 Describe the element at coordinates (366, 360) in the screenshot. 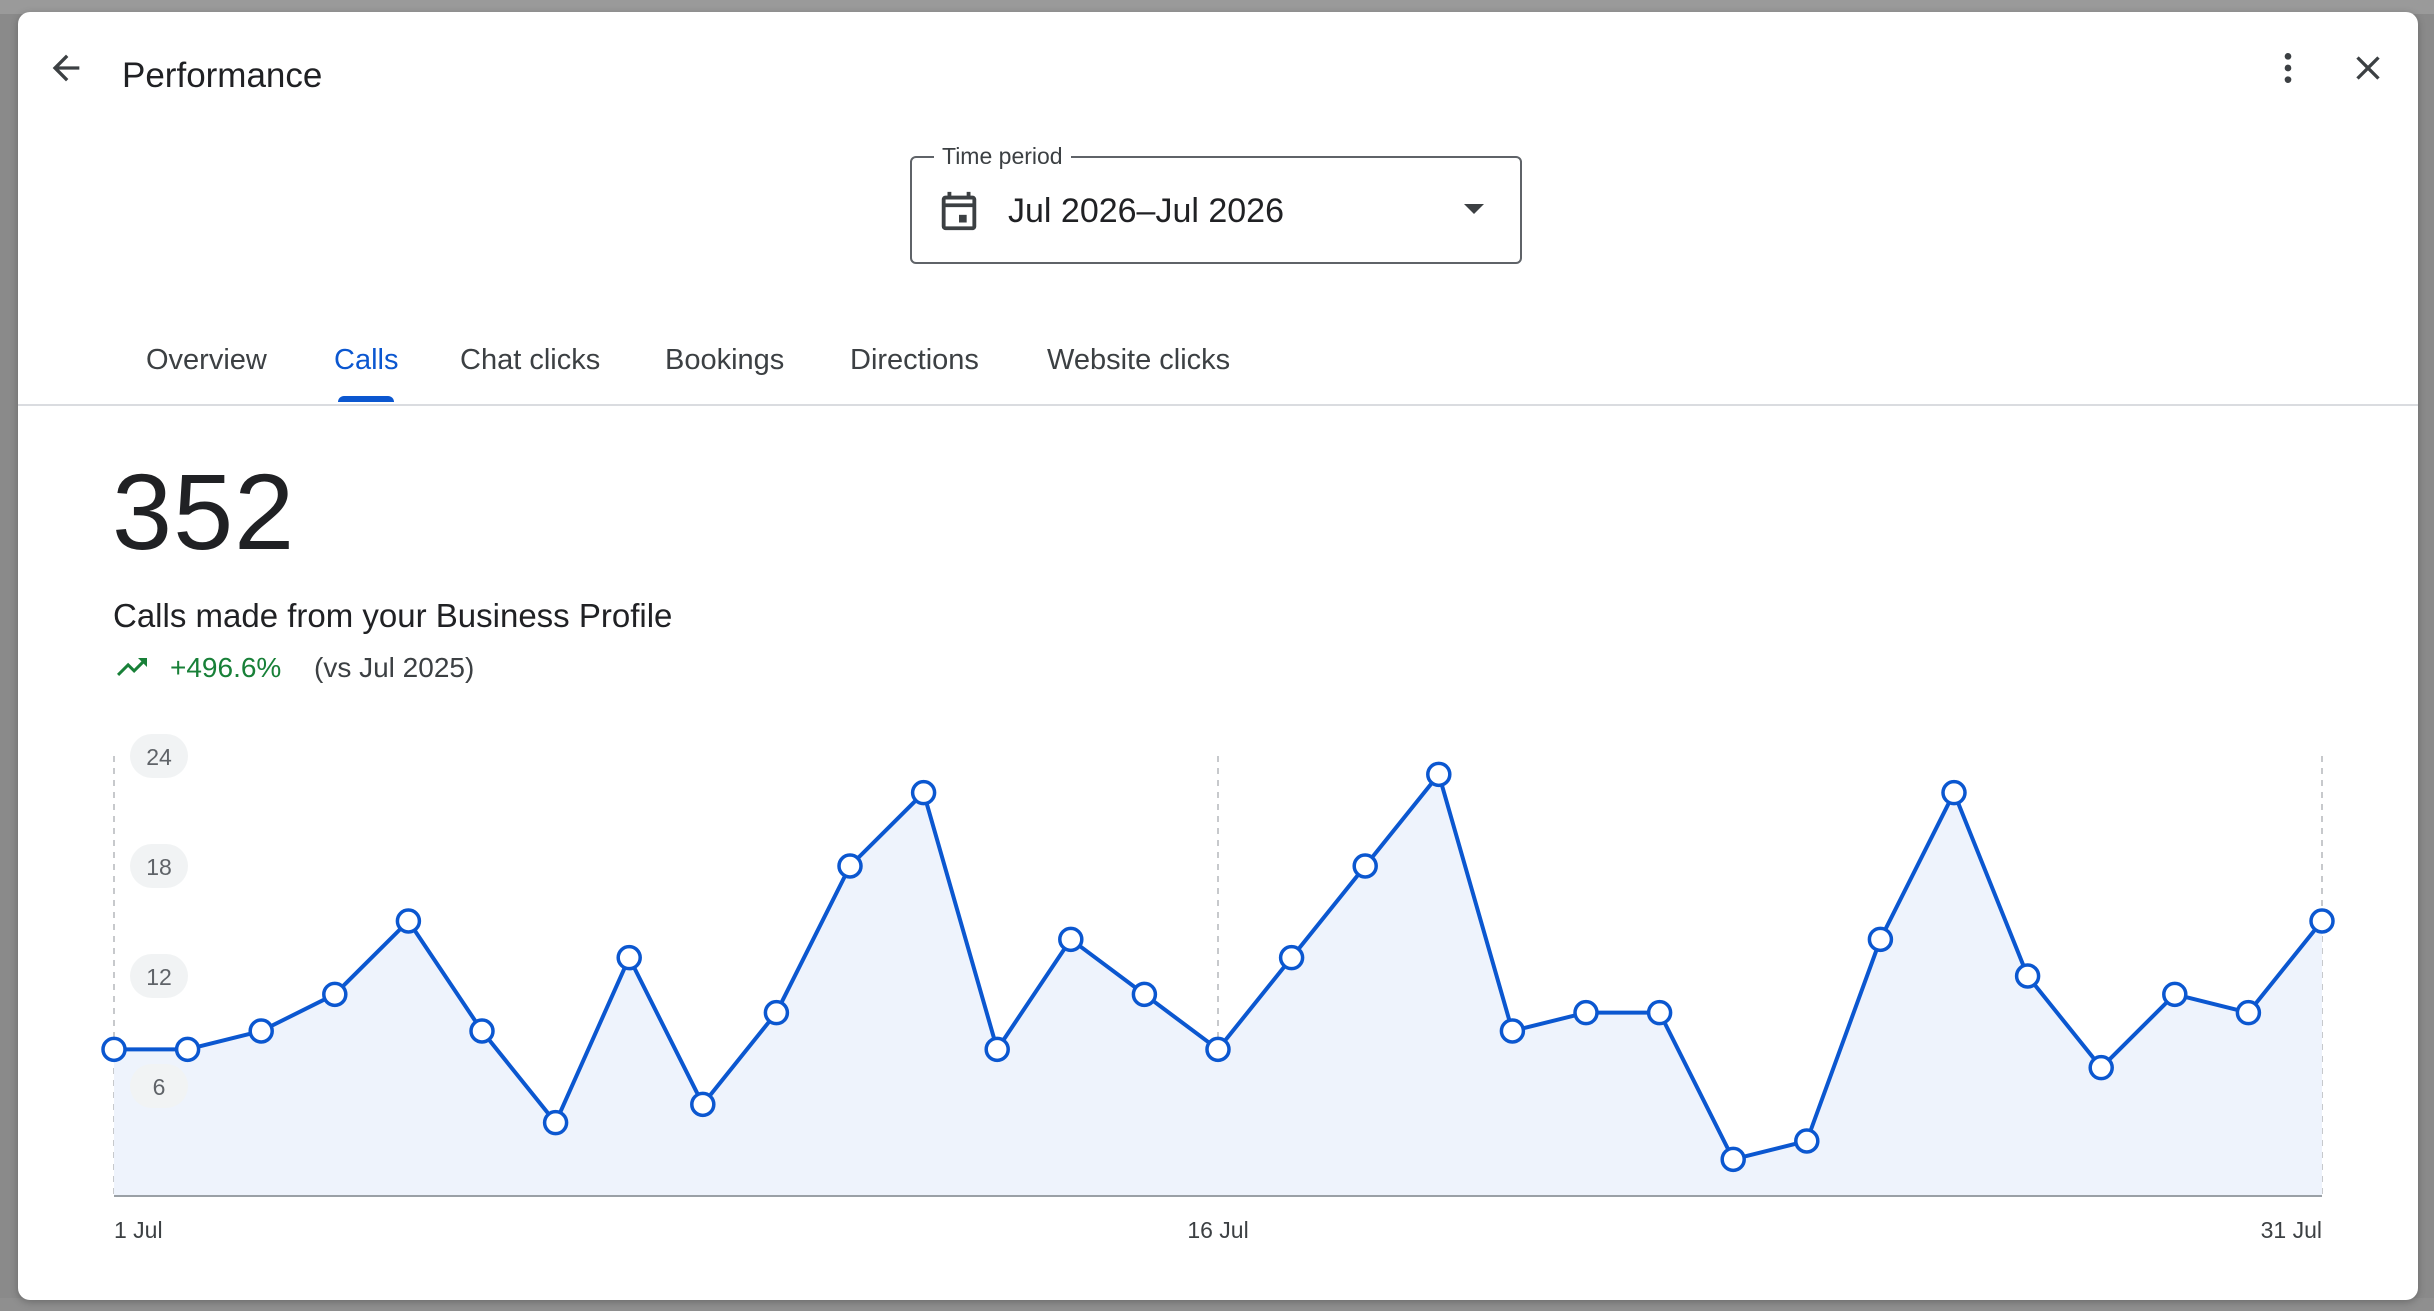

I see `tab-calls: Calls` at that location.